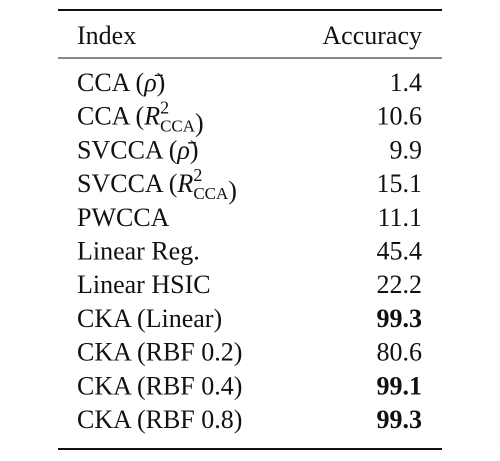 The width and height of the screenshot is (500, 461). What do you see at coordinates (400, 352) in the screenshot?
I see `accuracy-cell: 80.6` at bounding box center [400, 352].